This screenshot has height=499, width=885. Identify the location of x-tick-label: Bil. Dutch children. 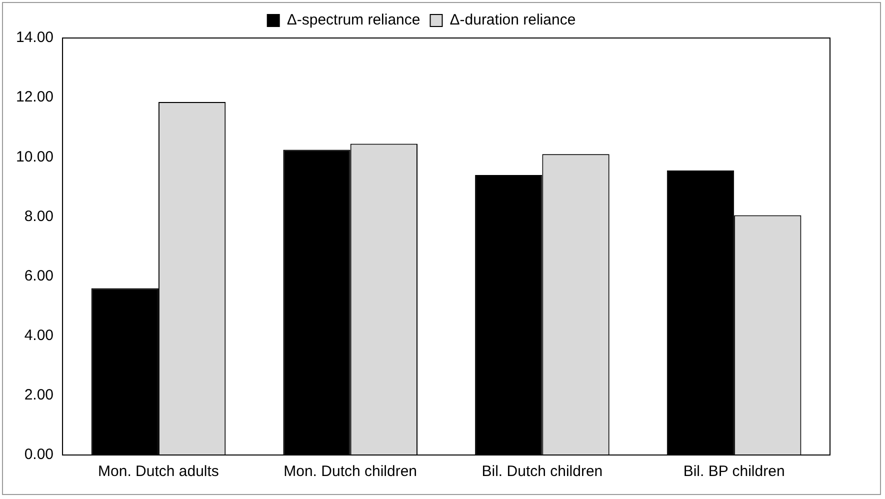
(542, 471).